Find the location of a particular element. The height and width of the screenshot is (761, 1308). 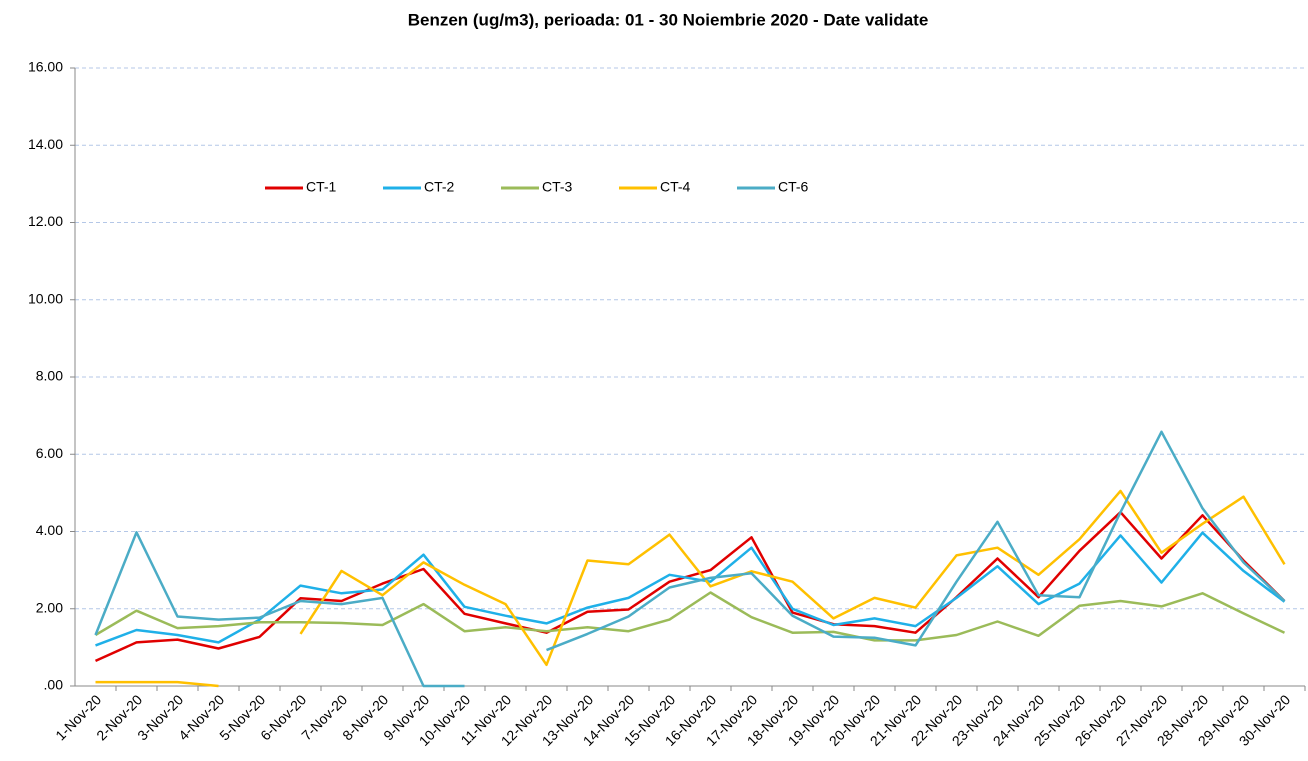

y-tick-label: 8.00 is located at coordinates (49, 376).